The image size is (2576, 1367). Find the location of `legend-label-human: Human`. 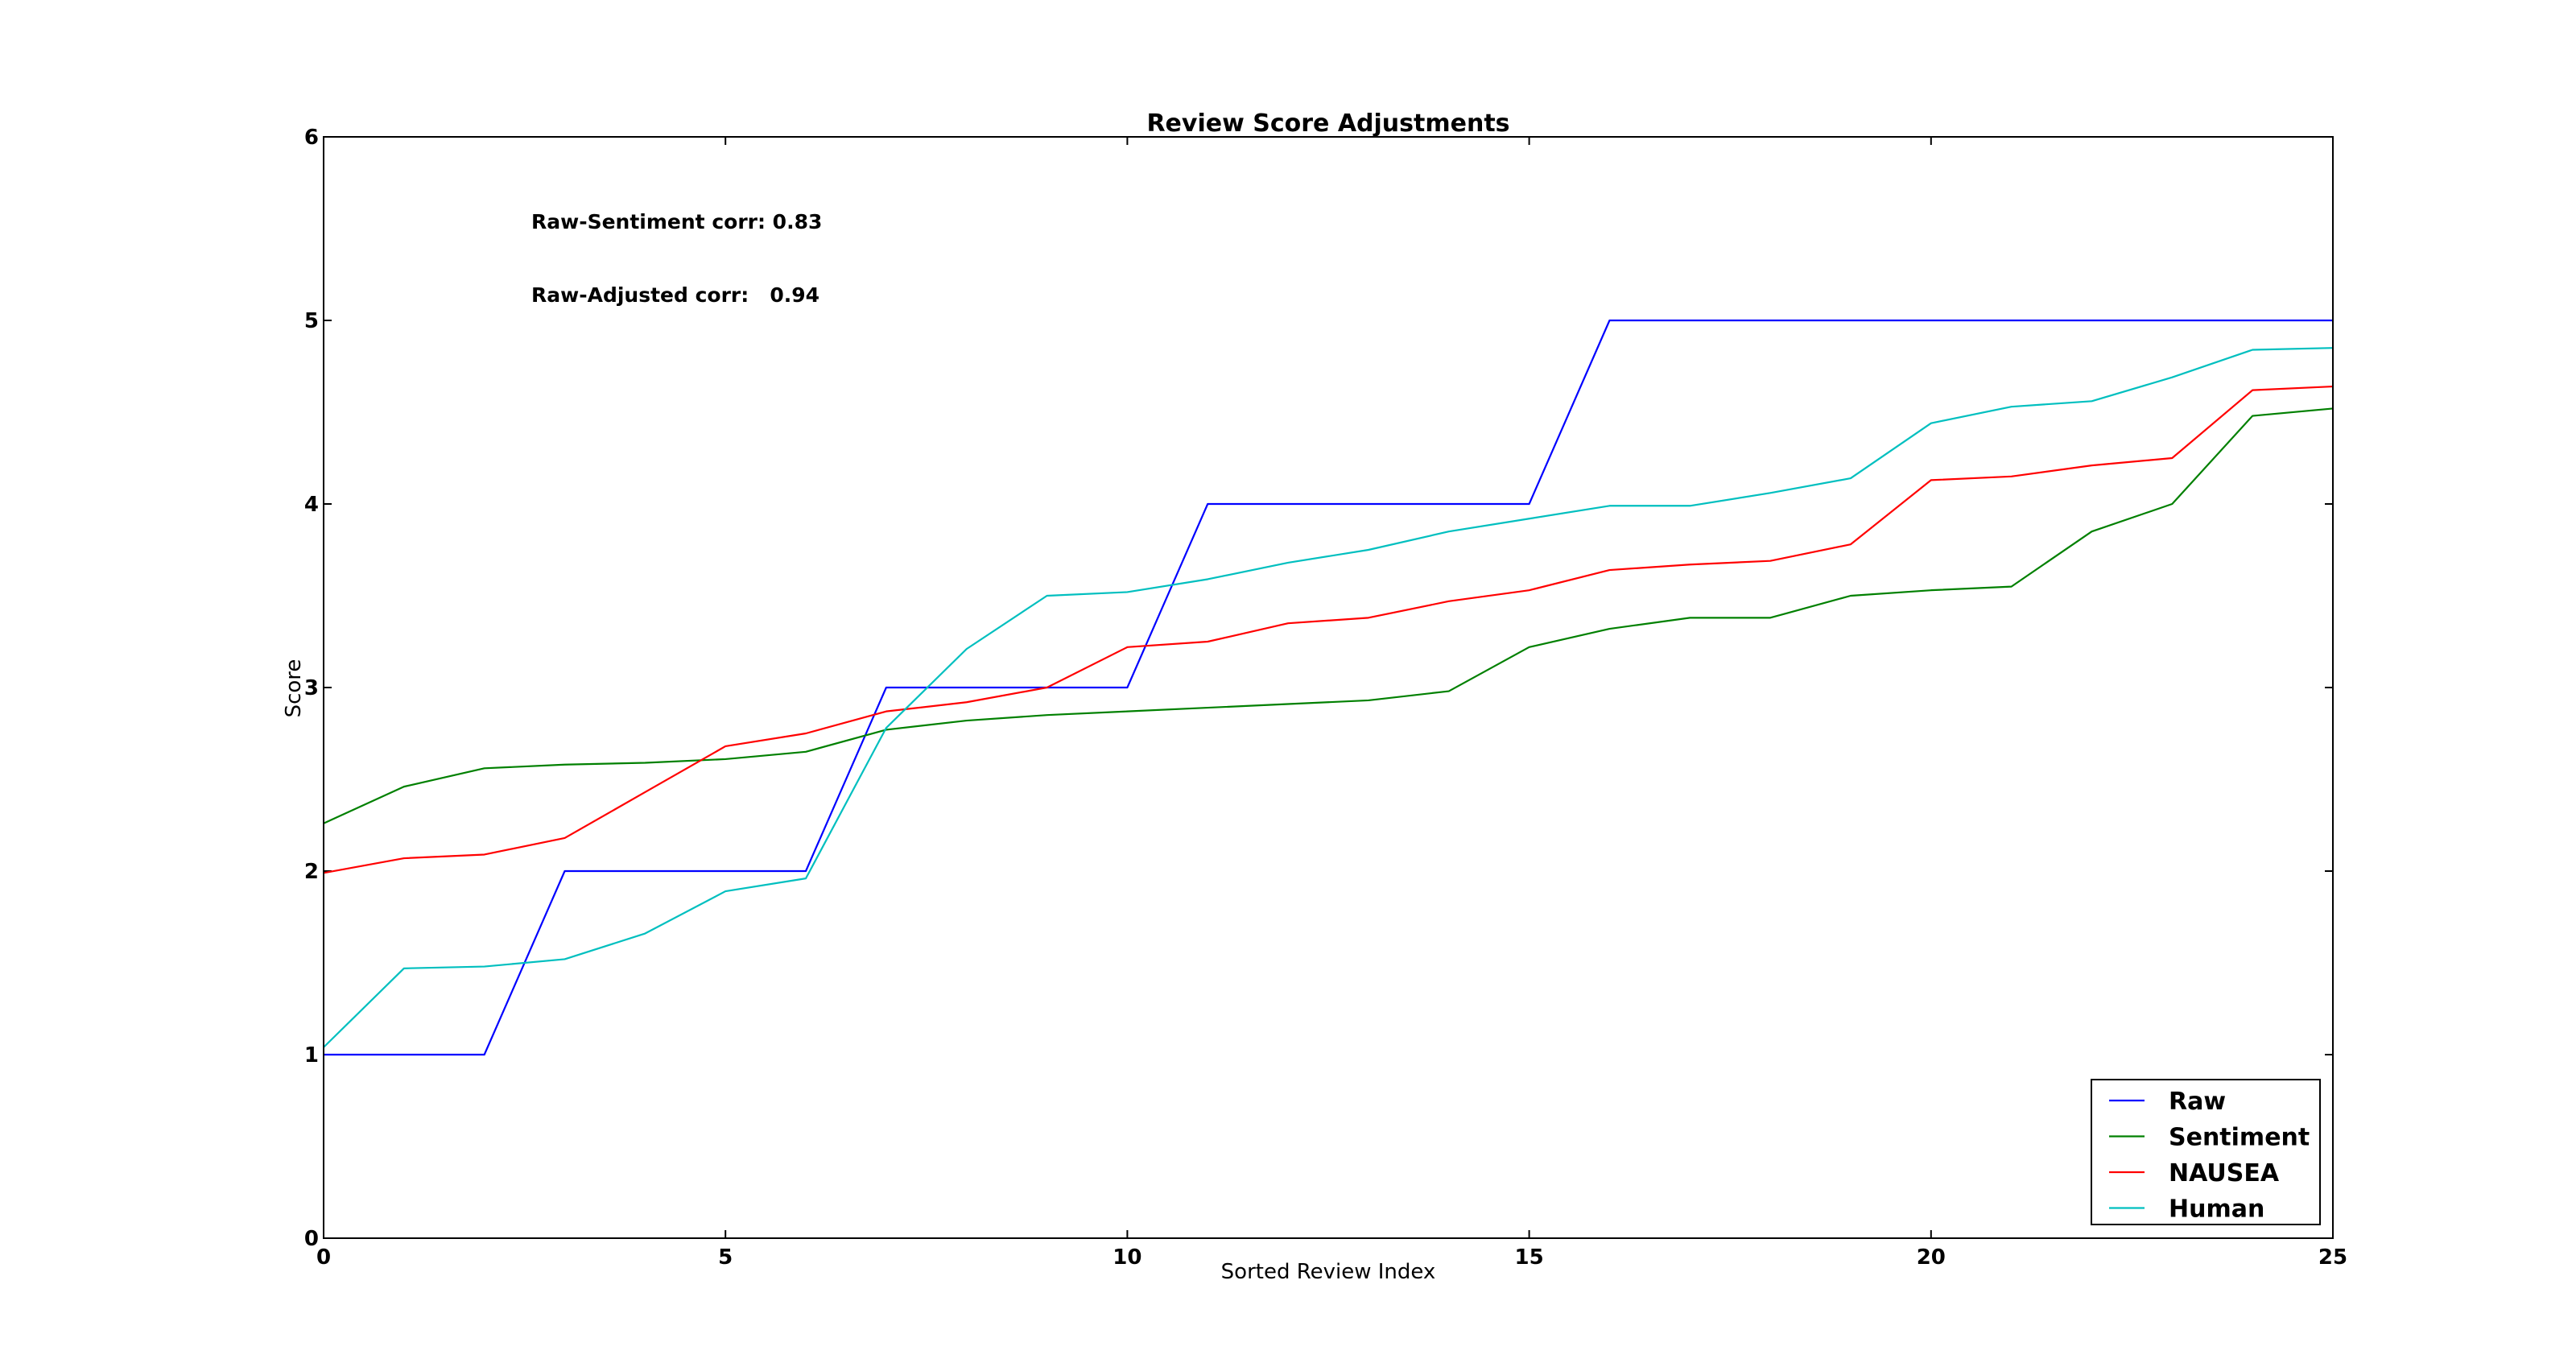

legend-label-human: Human is located at coordinates (2216, 1210).